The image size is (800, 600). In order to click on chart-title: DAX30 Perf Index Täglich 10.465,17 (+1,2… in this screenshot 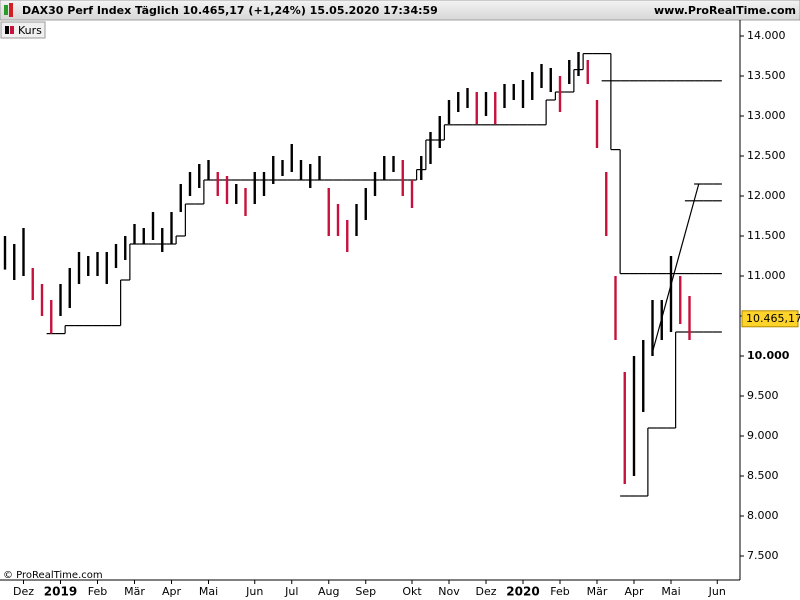, I will do `click(230, 10)`.